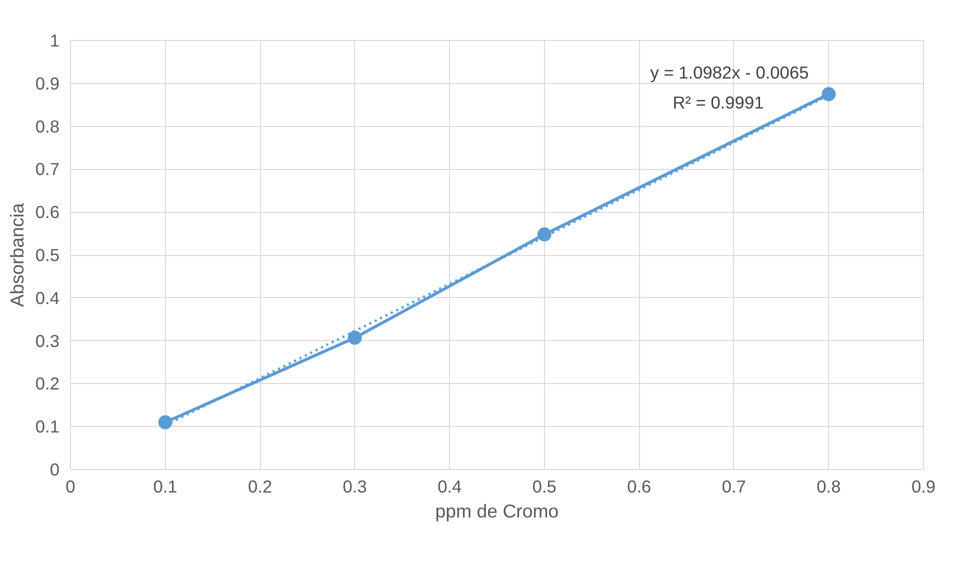 The width and height of the screenshot is (955, 579). I want to click on y-tick-label: 0, so click(55, 470).